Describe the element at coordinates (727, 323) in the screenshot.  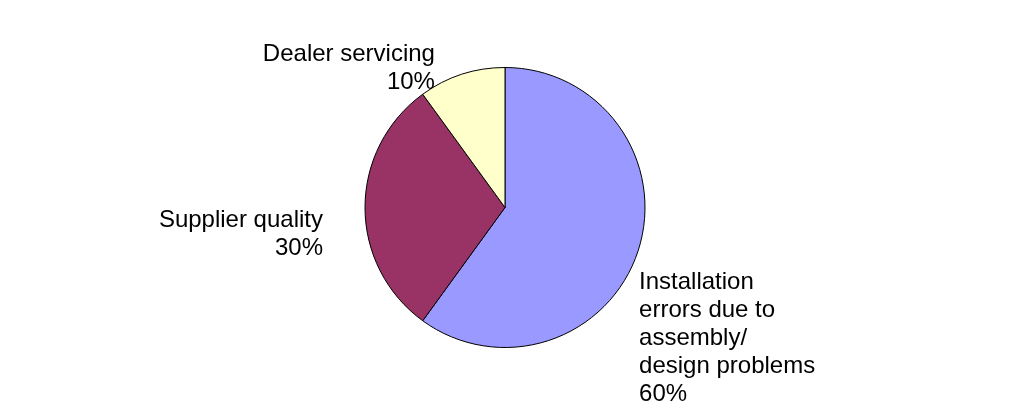
I see `slice-label: Installation errors due to assembly/ design problems` at that location.